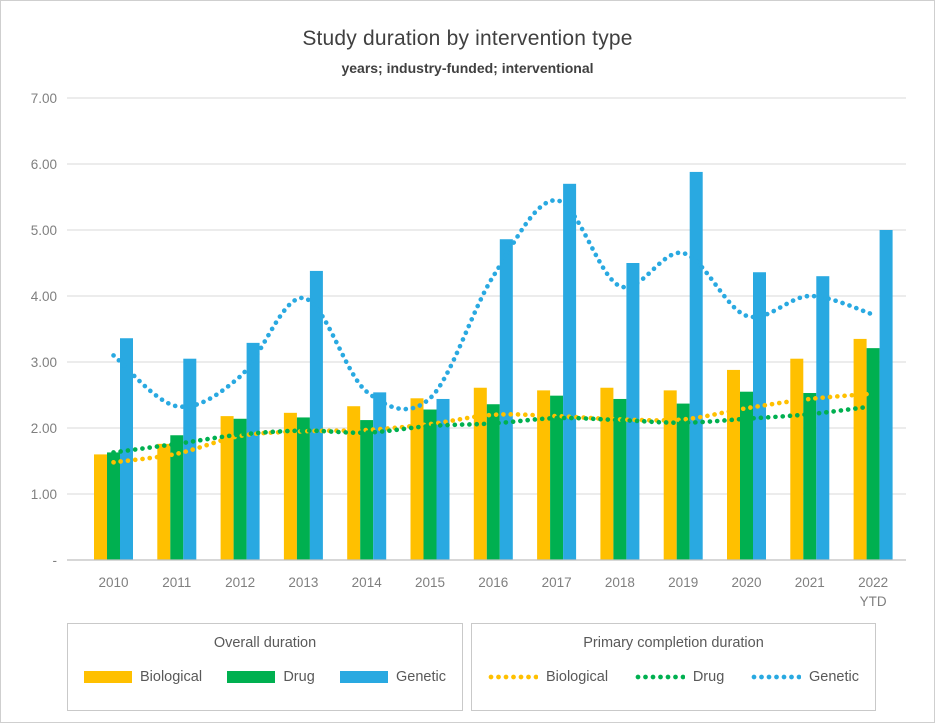 This screenshot has width=935, height=723. Describe the element at coordinates (108, 677) in the screenshot. I see `biological-bar-swatch` at that location.